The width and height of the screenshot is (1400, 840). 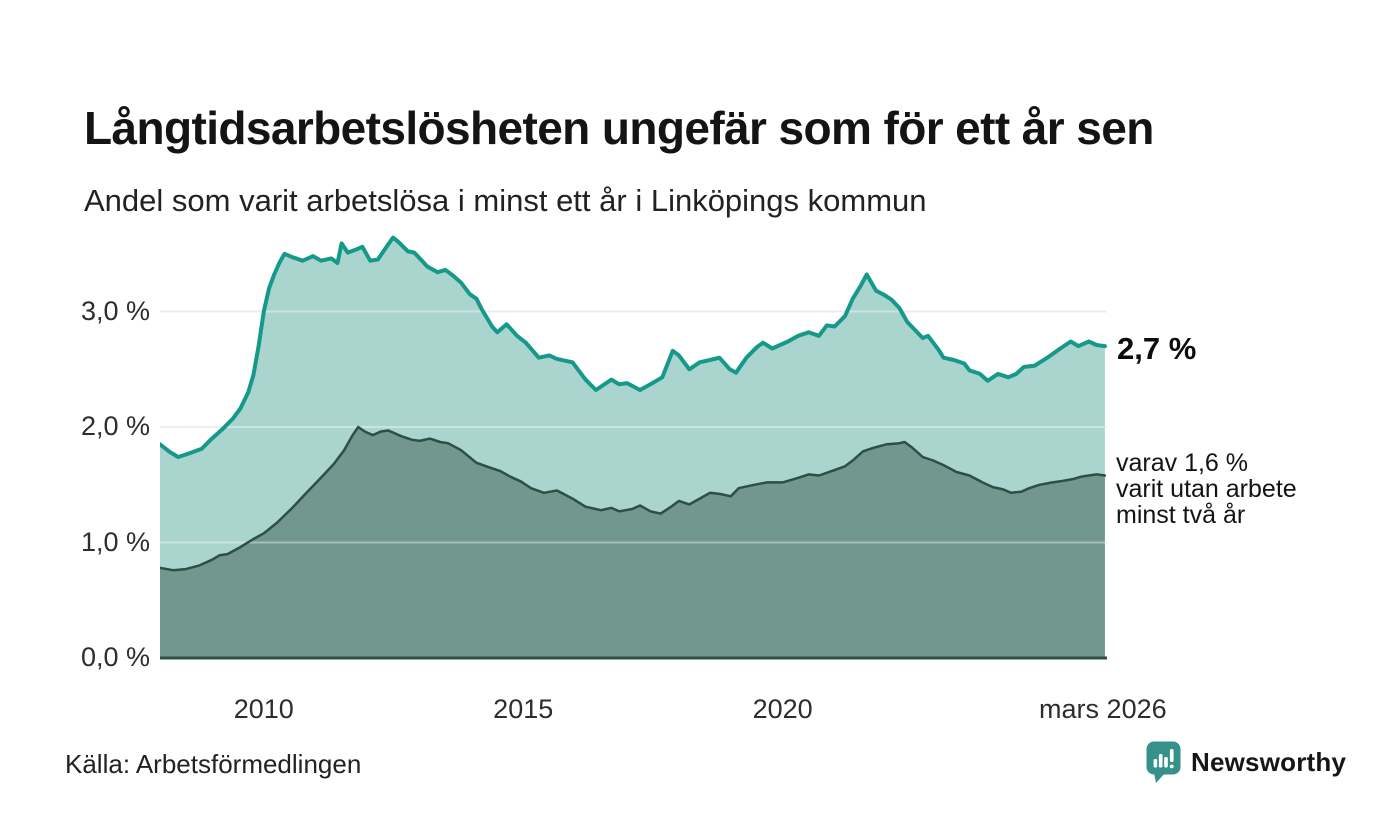 I want to click on trend-line-series2, so click(x=632, y=498).